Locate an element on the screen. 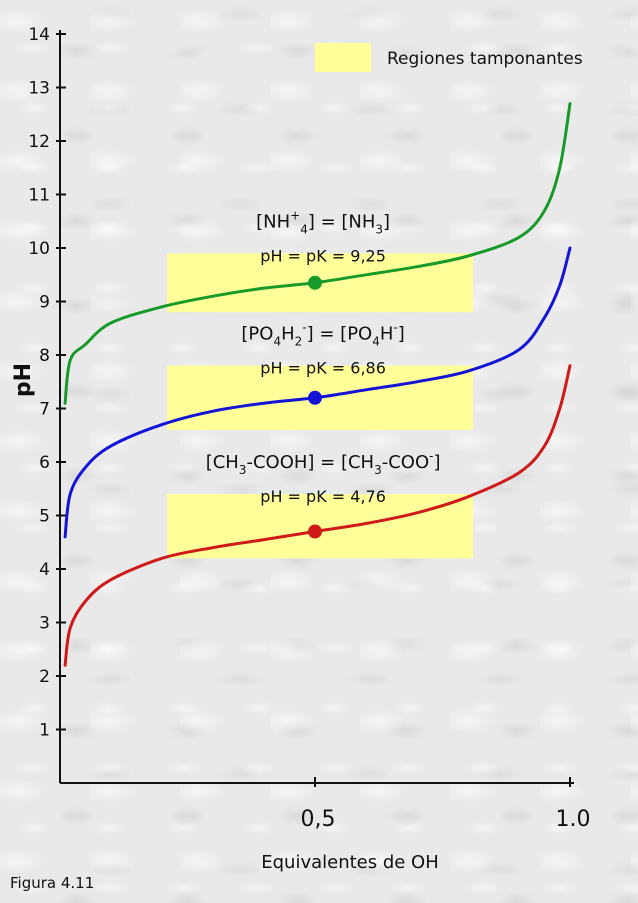 Image resolution: width=638 pixels, height=903 pixels. y-tick-label-8: 8 is located at coordinates (44, 356).